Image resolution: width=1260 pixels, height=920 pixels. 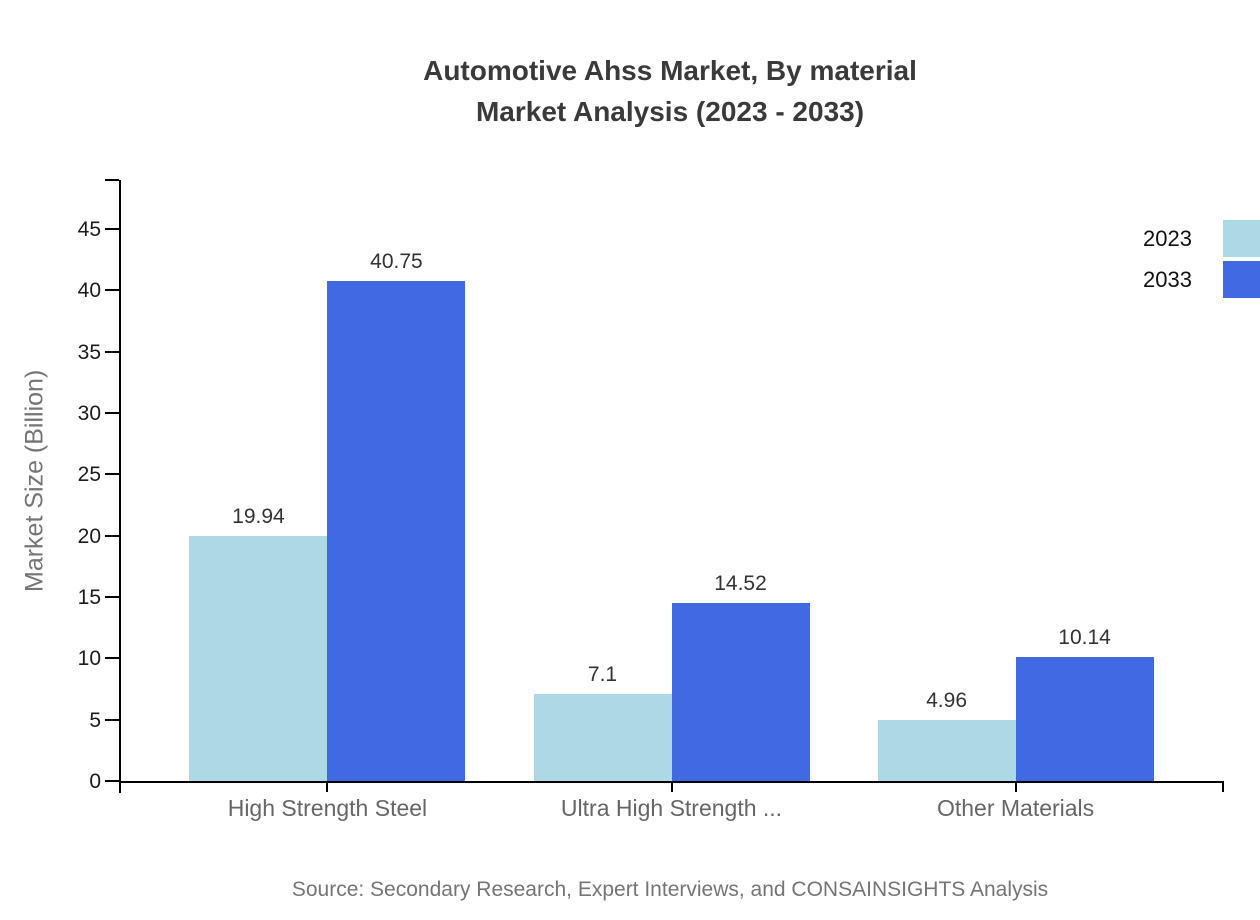 I want to click on x-category-label: High Strength Steel, so click(x=327, y=808).